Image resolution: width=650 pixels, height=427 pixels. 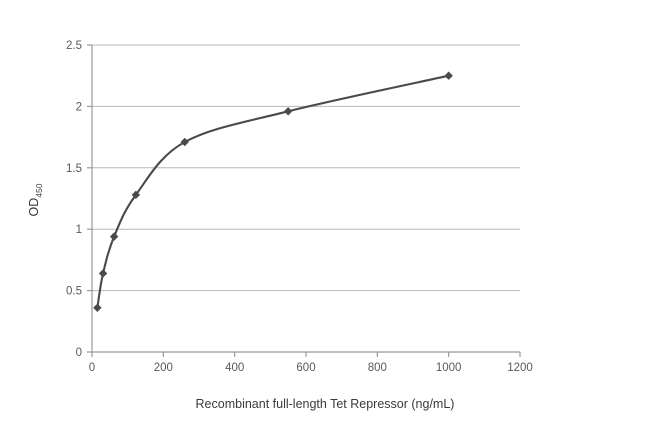 What do you see at coordinates (39, 190) in the screenshot?
I see `y-axis-title-subscript: 450` at bounding box center [39, 190].